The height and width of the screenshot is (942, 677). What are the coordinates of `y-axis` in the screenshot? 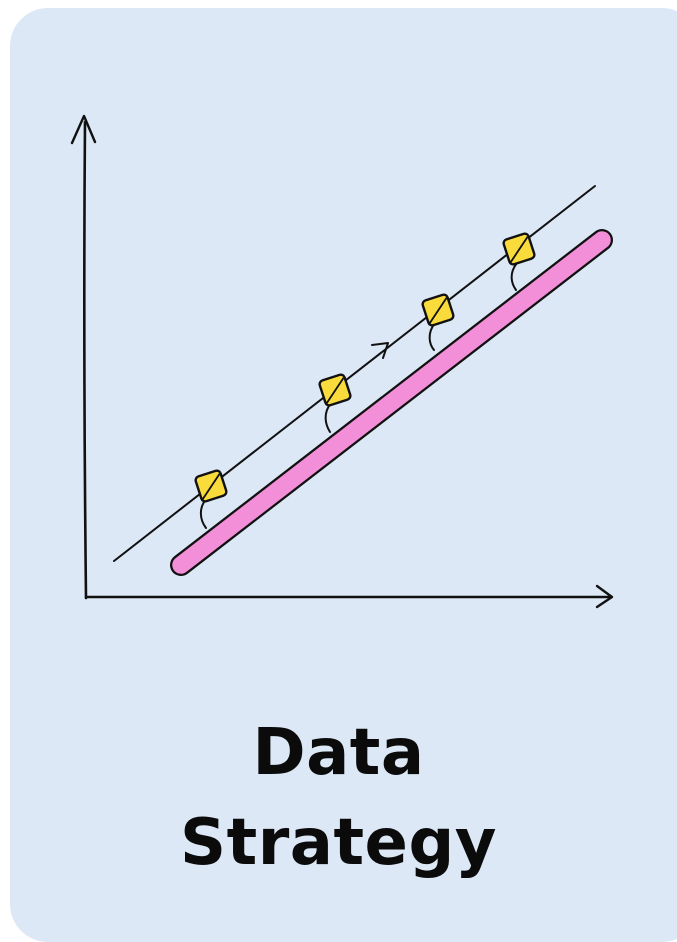 It's located at (85, 360).